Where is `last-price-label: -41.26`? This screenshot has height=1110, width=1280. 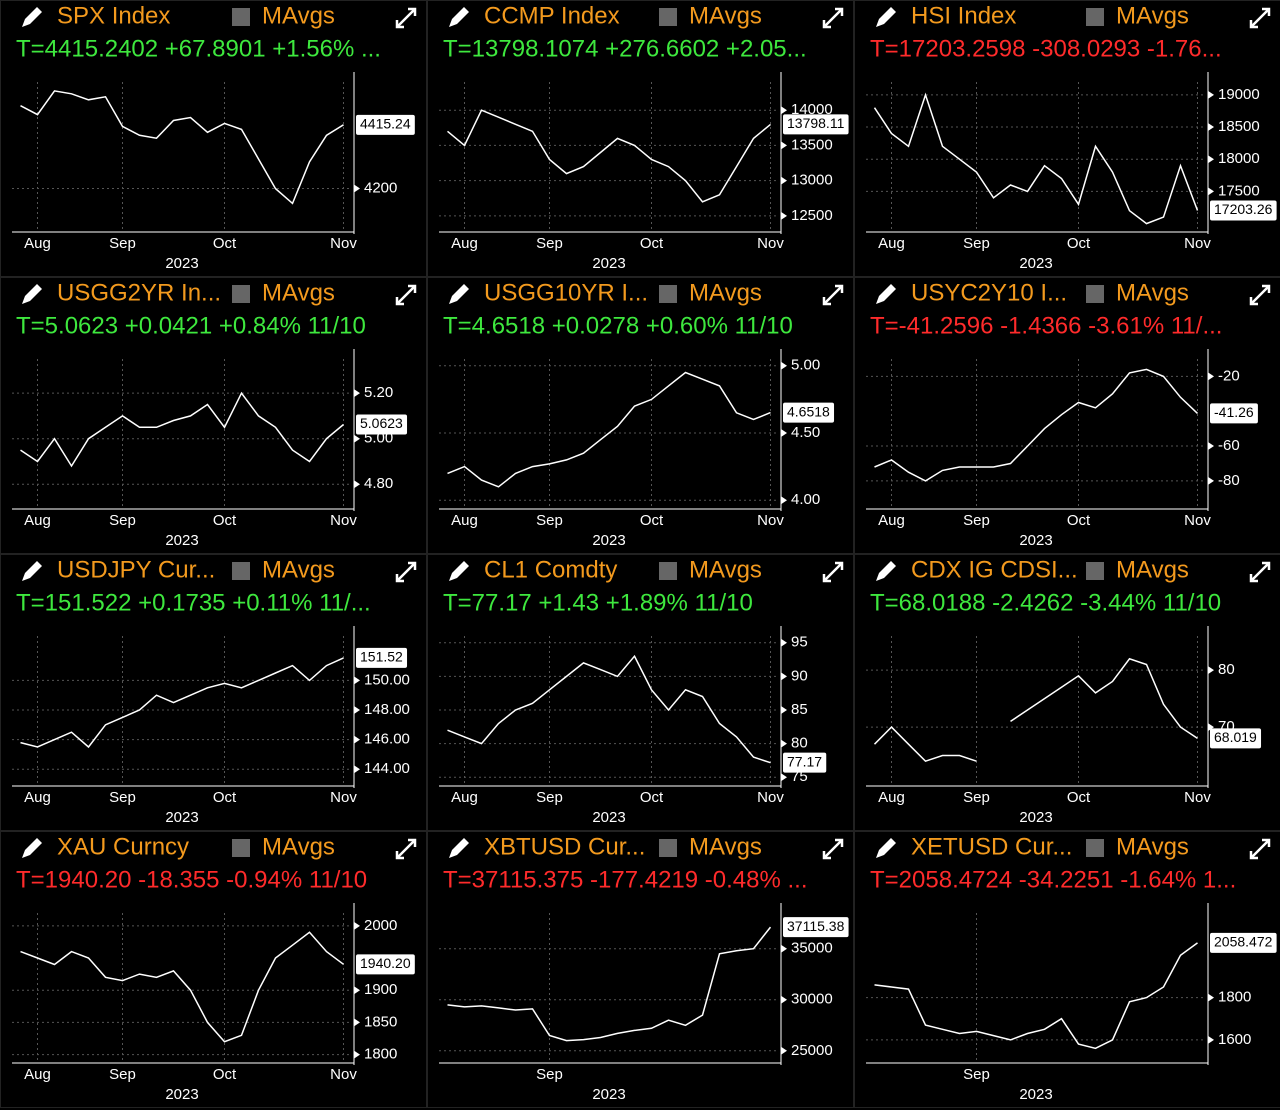 last-price-label: -41.26 is located at coordinates (1234, 412).